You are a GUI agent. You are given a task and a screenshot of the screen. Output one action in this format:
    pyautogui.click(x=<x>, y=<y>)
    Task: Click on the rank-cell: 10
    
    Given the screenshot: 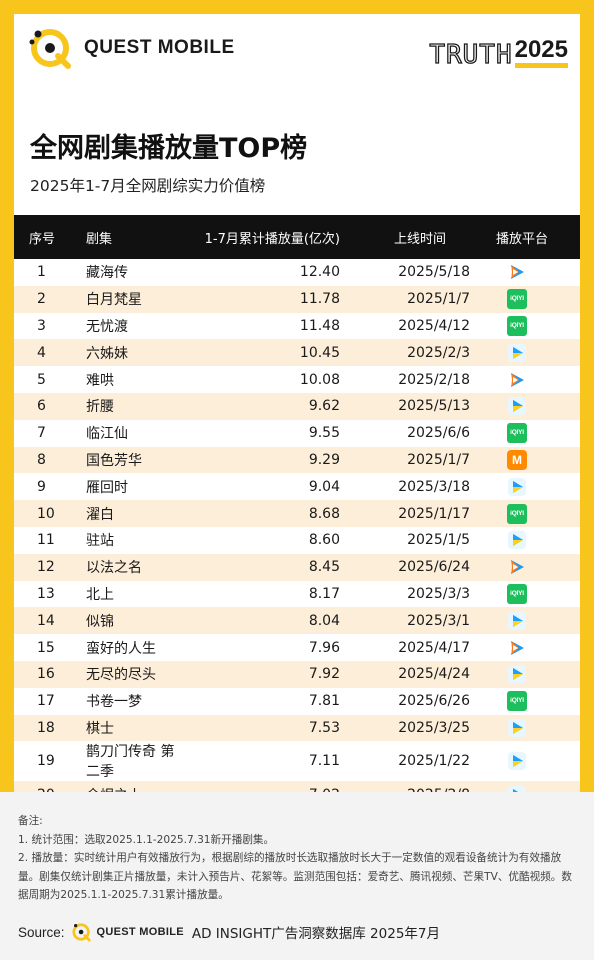 What is the action you would take?
    pyautogui.click(x=46, y=513)
    